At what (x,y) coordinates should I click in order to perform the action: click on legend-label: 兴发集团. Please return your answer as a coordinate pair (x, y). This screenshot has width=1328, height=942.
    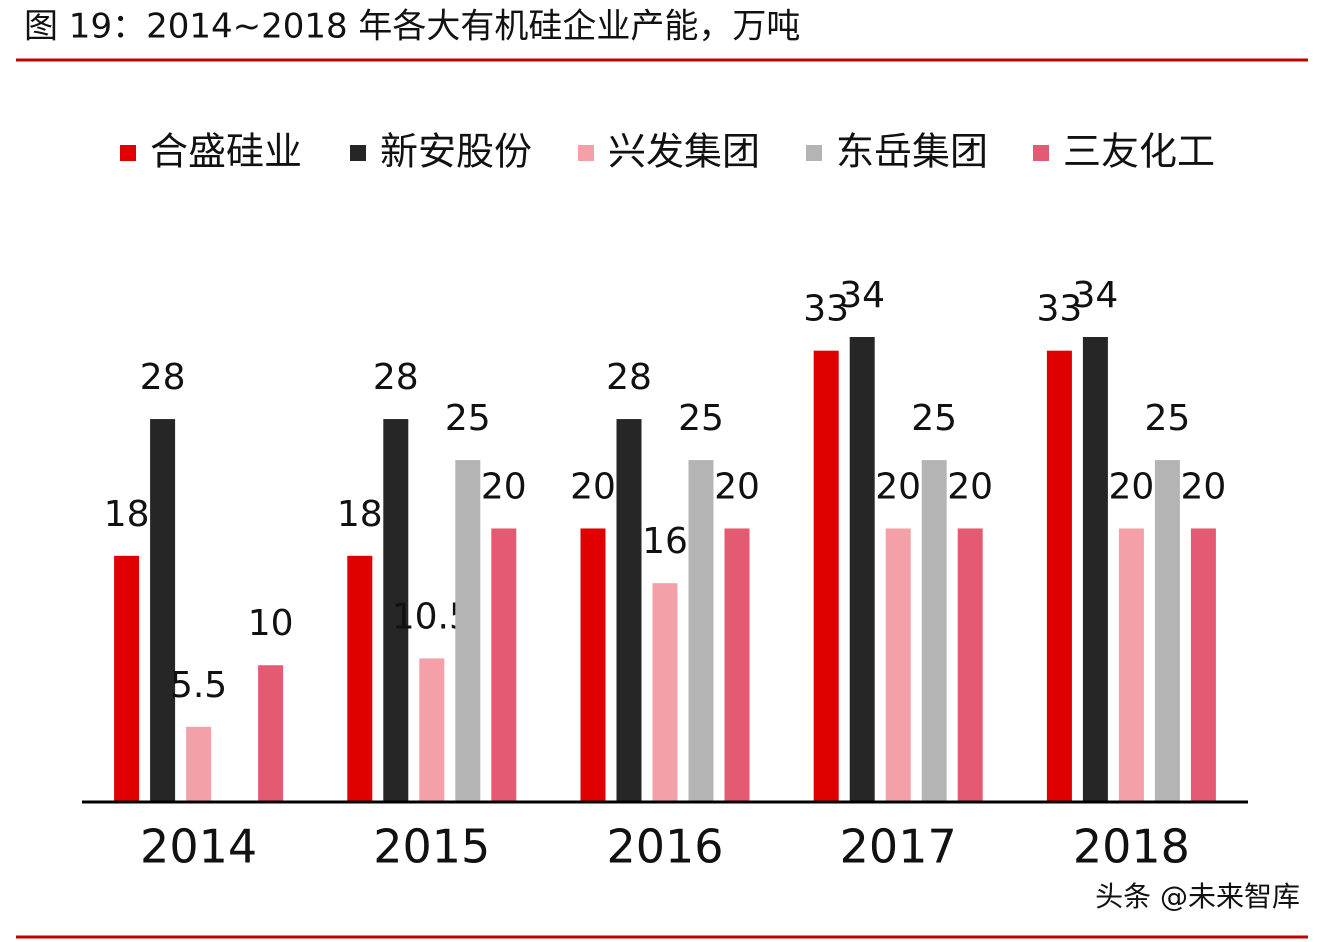
    Looking at the image, I should click on (684, 152).